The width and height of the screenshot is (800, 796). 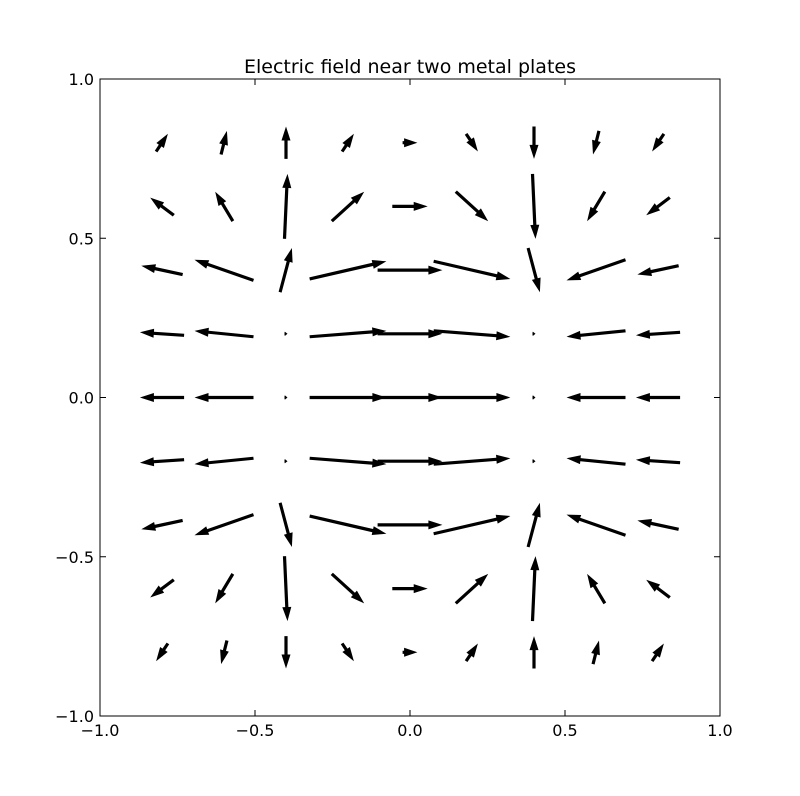 What do you see at coordinates (409, 730) in the screenshot?
I see `x-tick-label: 0.0` at bounding box center [409, 730].